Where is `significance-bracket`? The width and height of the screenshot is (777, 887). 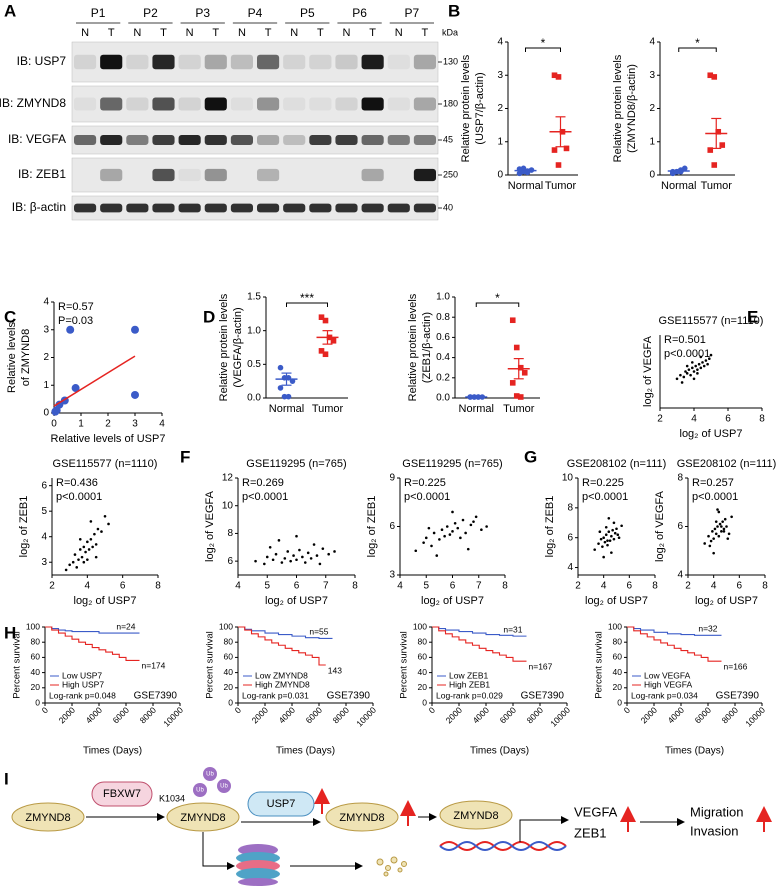
significance-bracket is located at coordinates (497, 304).